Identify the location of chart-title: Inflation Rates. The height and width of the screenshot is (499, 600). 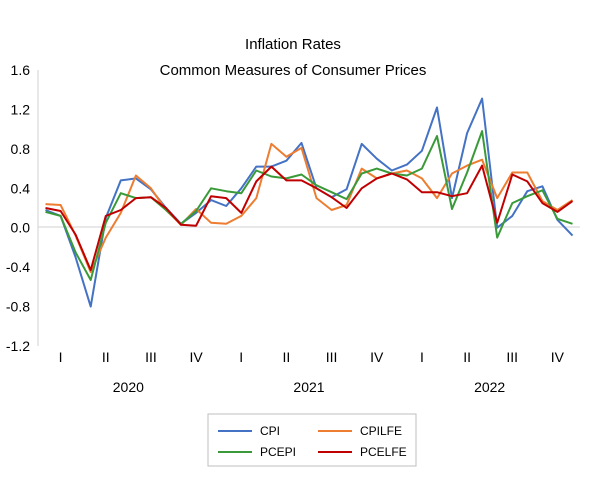
(293, 44).